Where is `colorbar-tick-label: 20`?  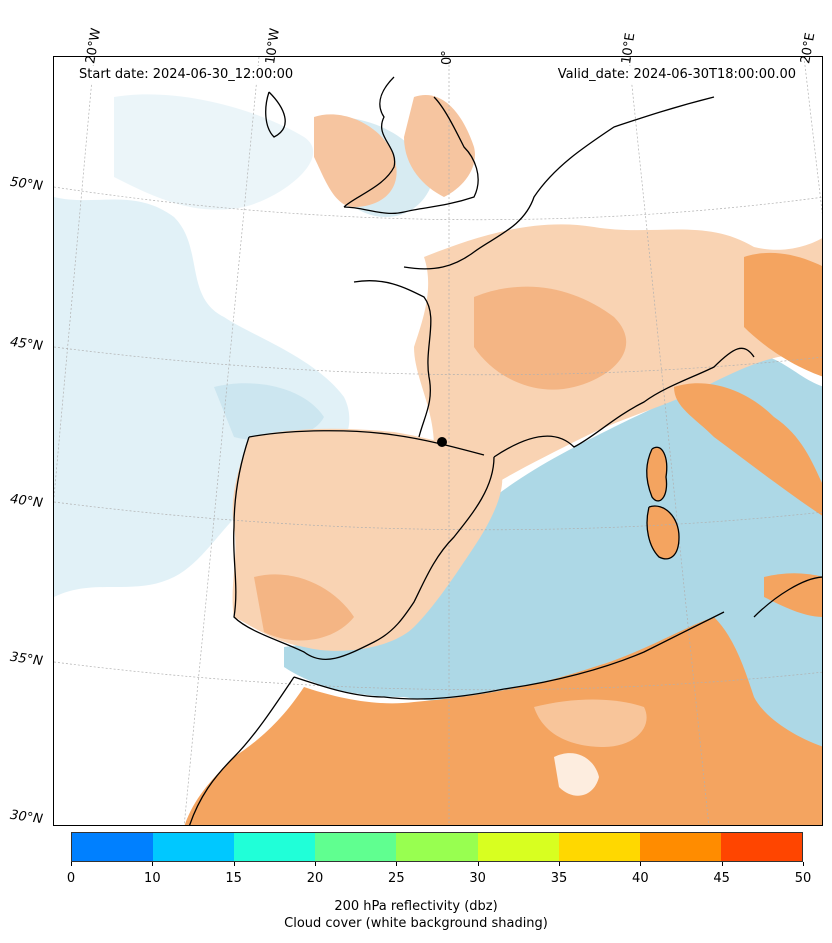 colorbar-tick-label: 20 is located at coordinates (315, 878).